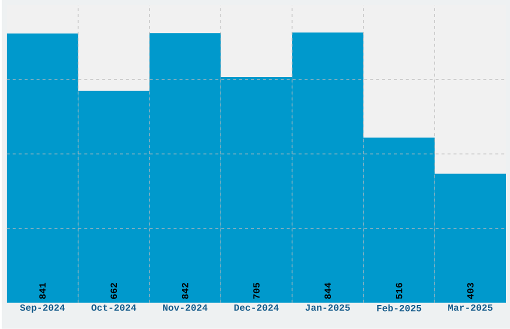  What do you see at coordinates (399, 291) in the screenshot?
I see `data-label: 516` at bounding box center [399, 291].